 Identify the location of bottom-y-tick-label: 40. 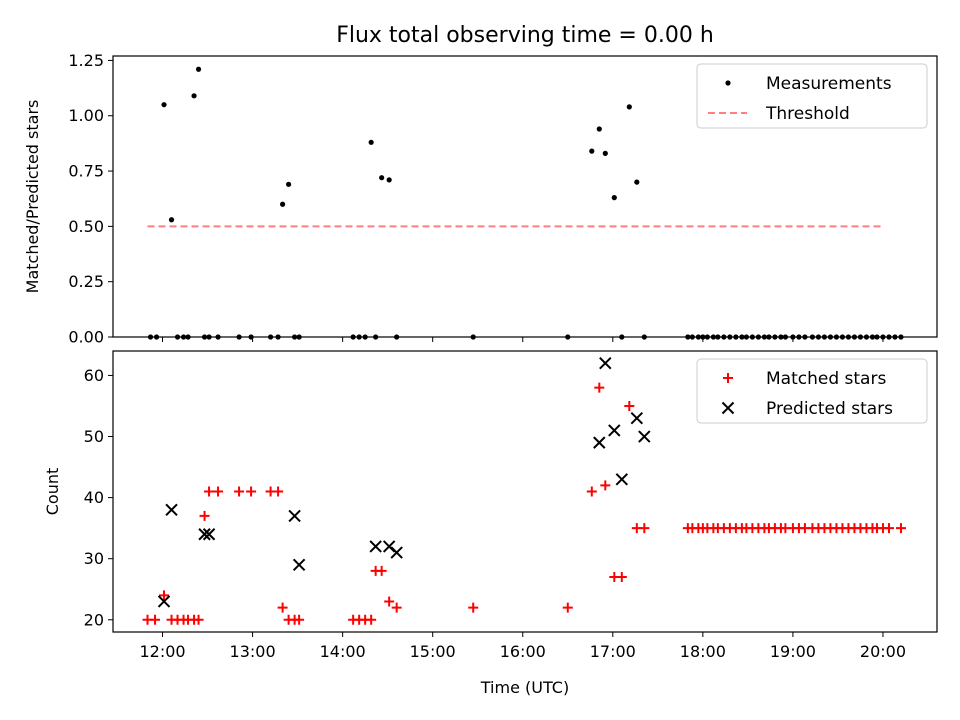
(94, 497).